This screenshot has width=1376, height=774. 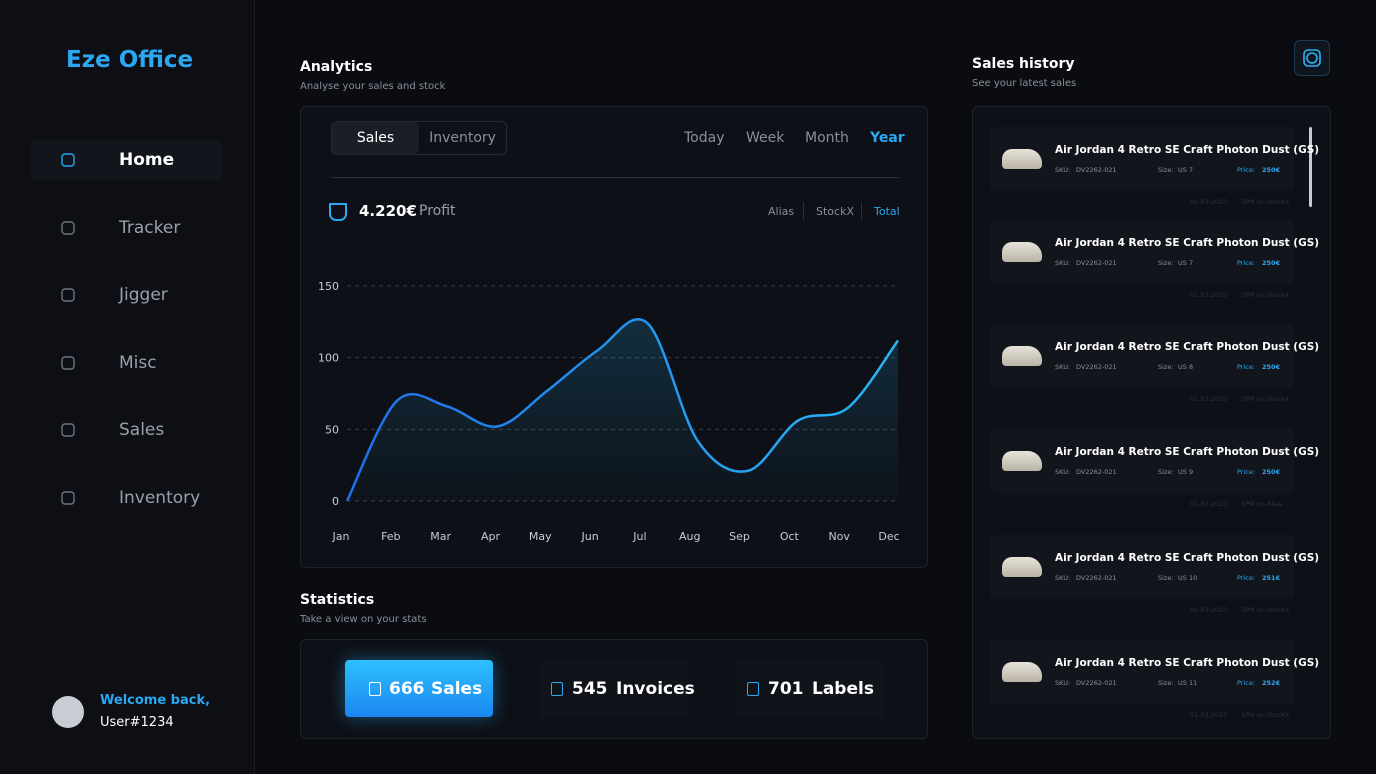 I want to click on nav-item: Inventory, so click(x=127, y=498).